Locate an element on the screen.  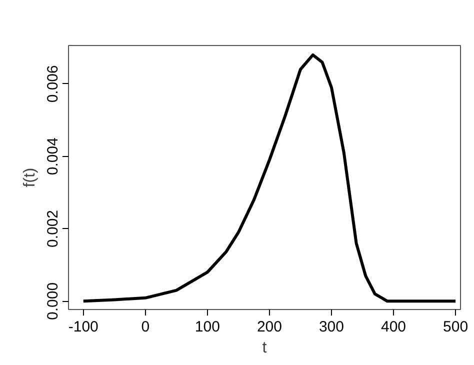
y-tick-label: 0.000 is located at coordinates (53, 301).